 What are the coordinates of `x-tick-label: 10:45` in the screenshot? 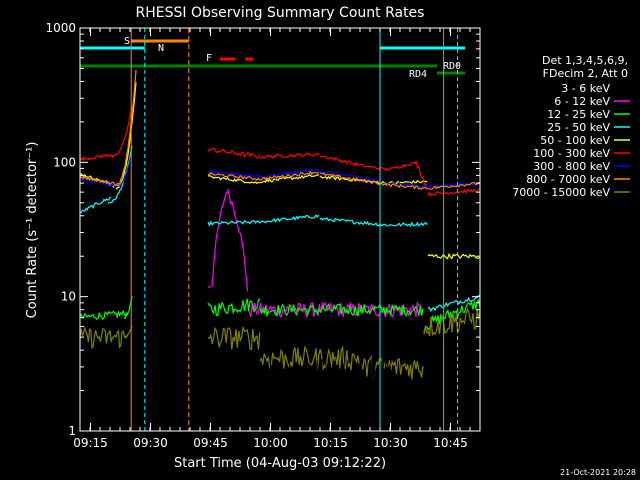 It's located at (450, 443).